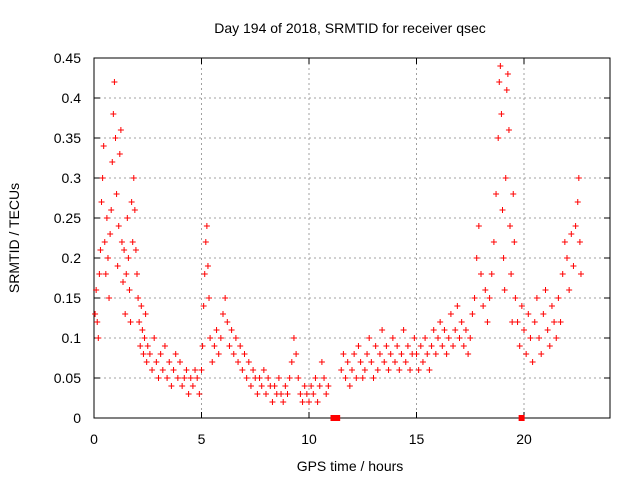 The width and height of the screenshot is (640, 480). I want to click on y-tick-label: 0.05, so click(67, 378).